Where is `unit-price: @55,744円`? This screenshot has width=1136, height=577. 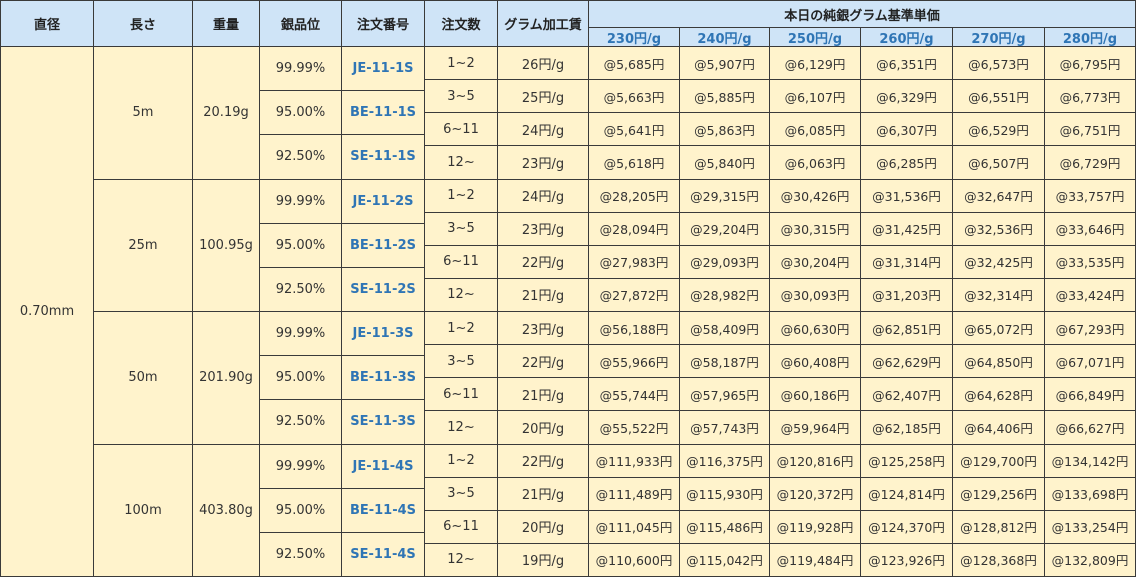
unit-price: @55,744円 is located at coordinates (634, 394).